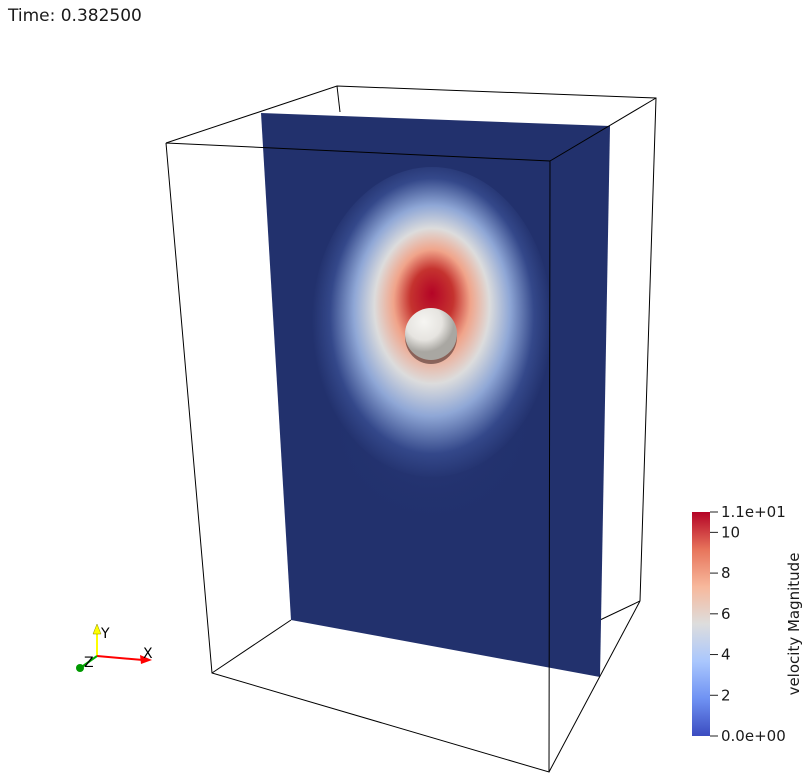  Describe the element at coordinates (726, 614) in the screenshot. I see `colorbar-tick-label: 6` at that location.